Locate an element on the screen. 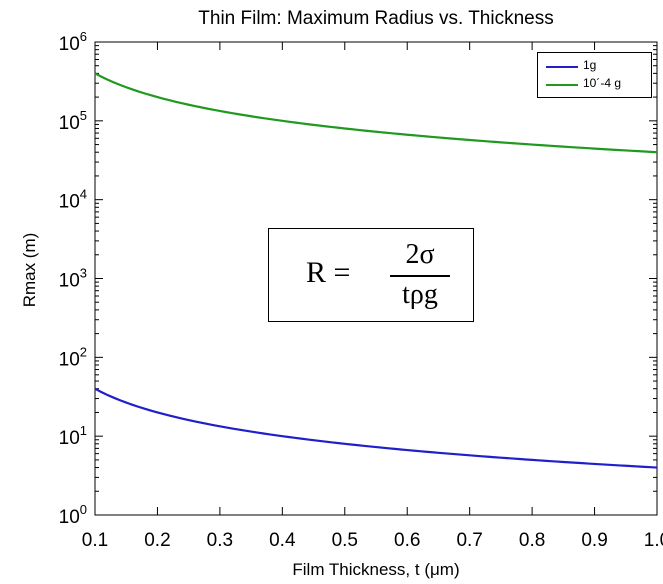  x-tick-label: 0.2 is located at coordinates (157, 540).